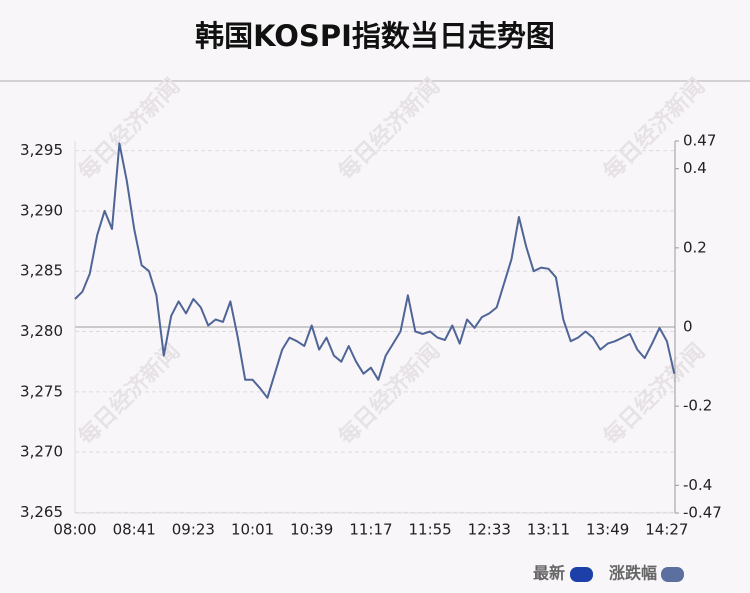 The height and width of the screenshot is (593, 750). Describe the element at coordinates (370, 530) in the screenshot. I see `x-tick-label: 11:17` at that location.